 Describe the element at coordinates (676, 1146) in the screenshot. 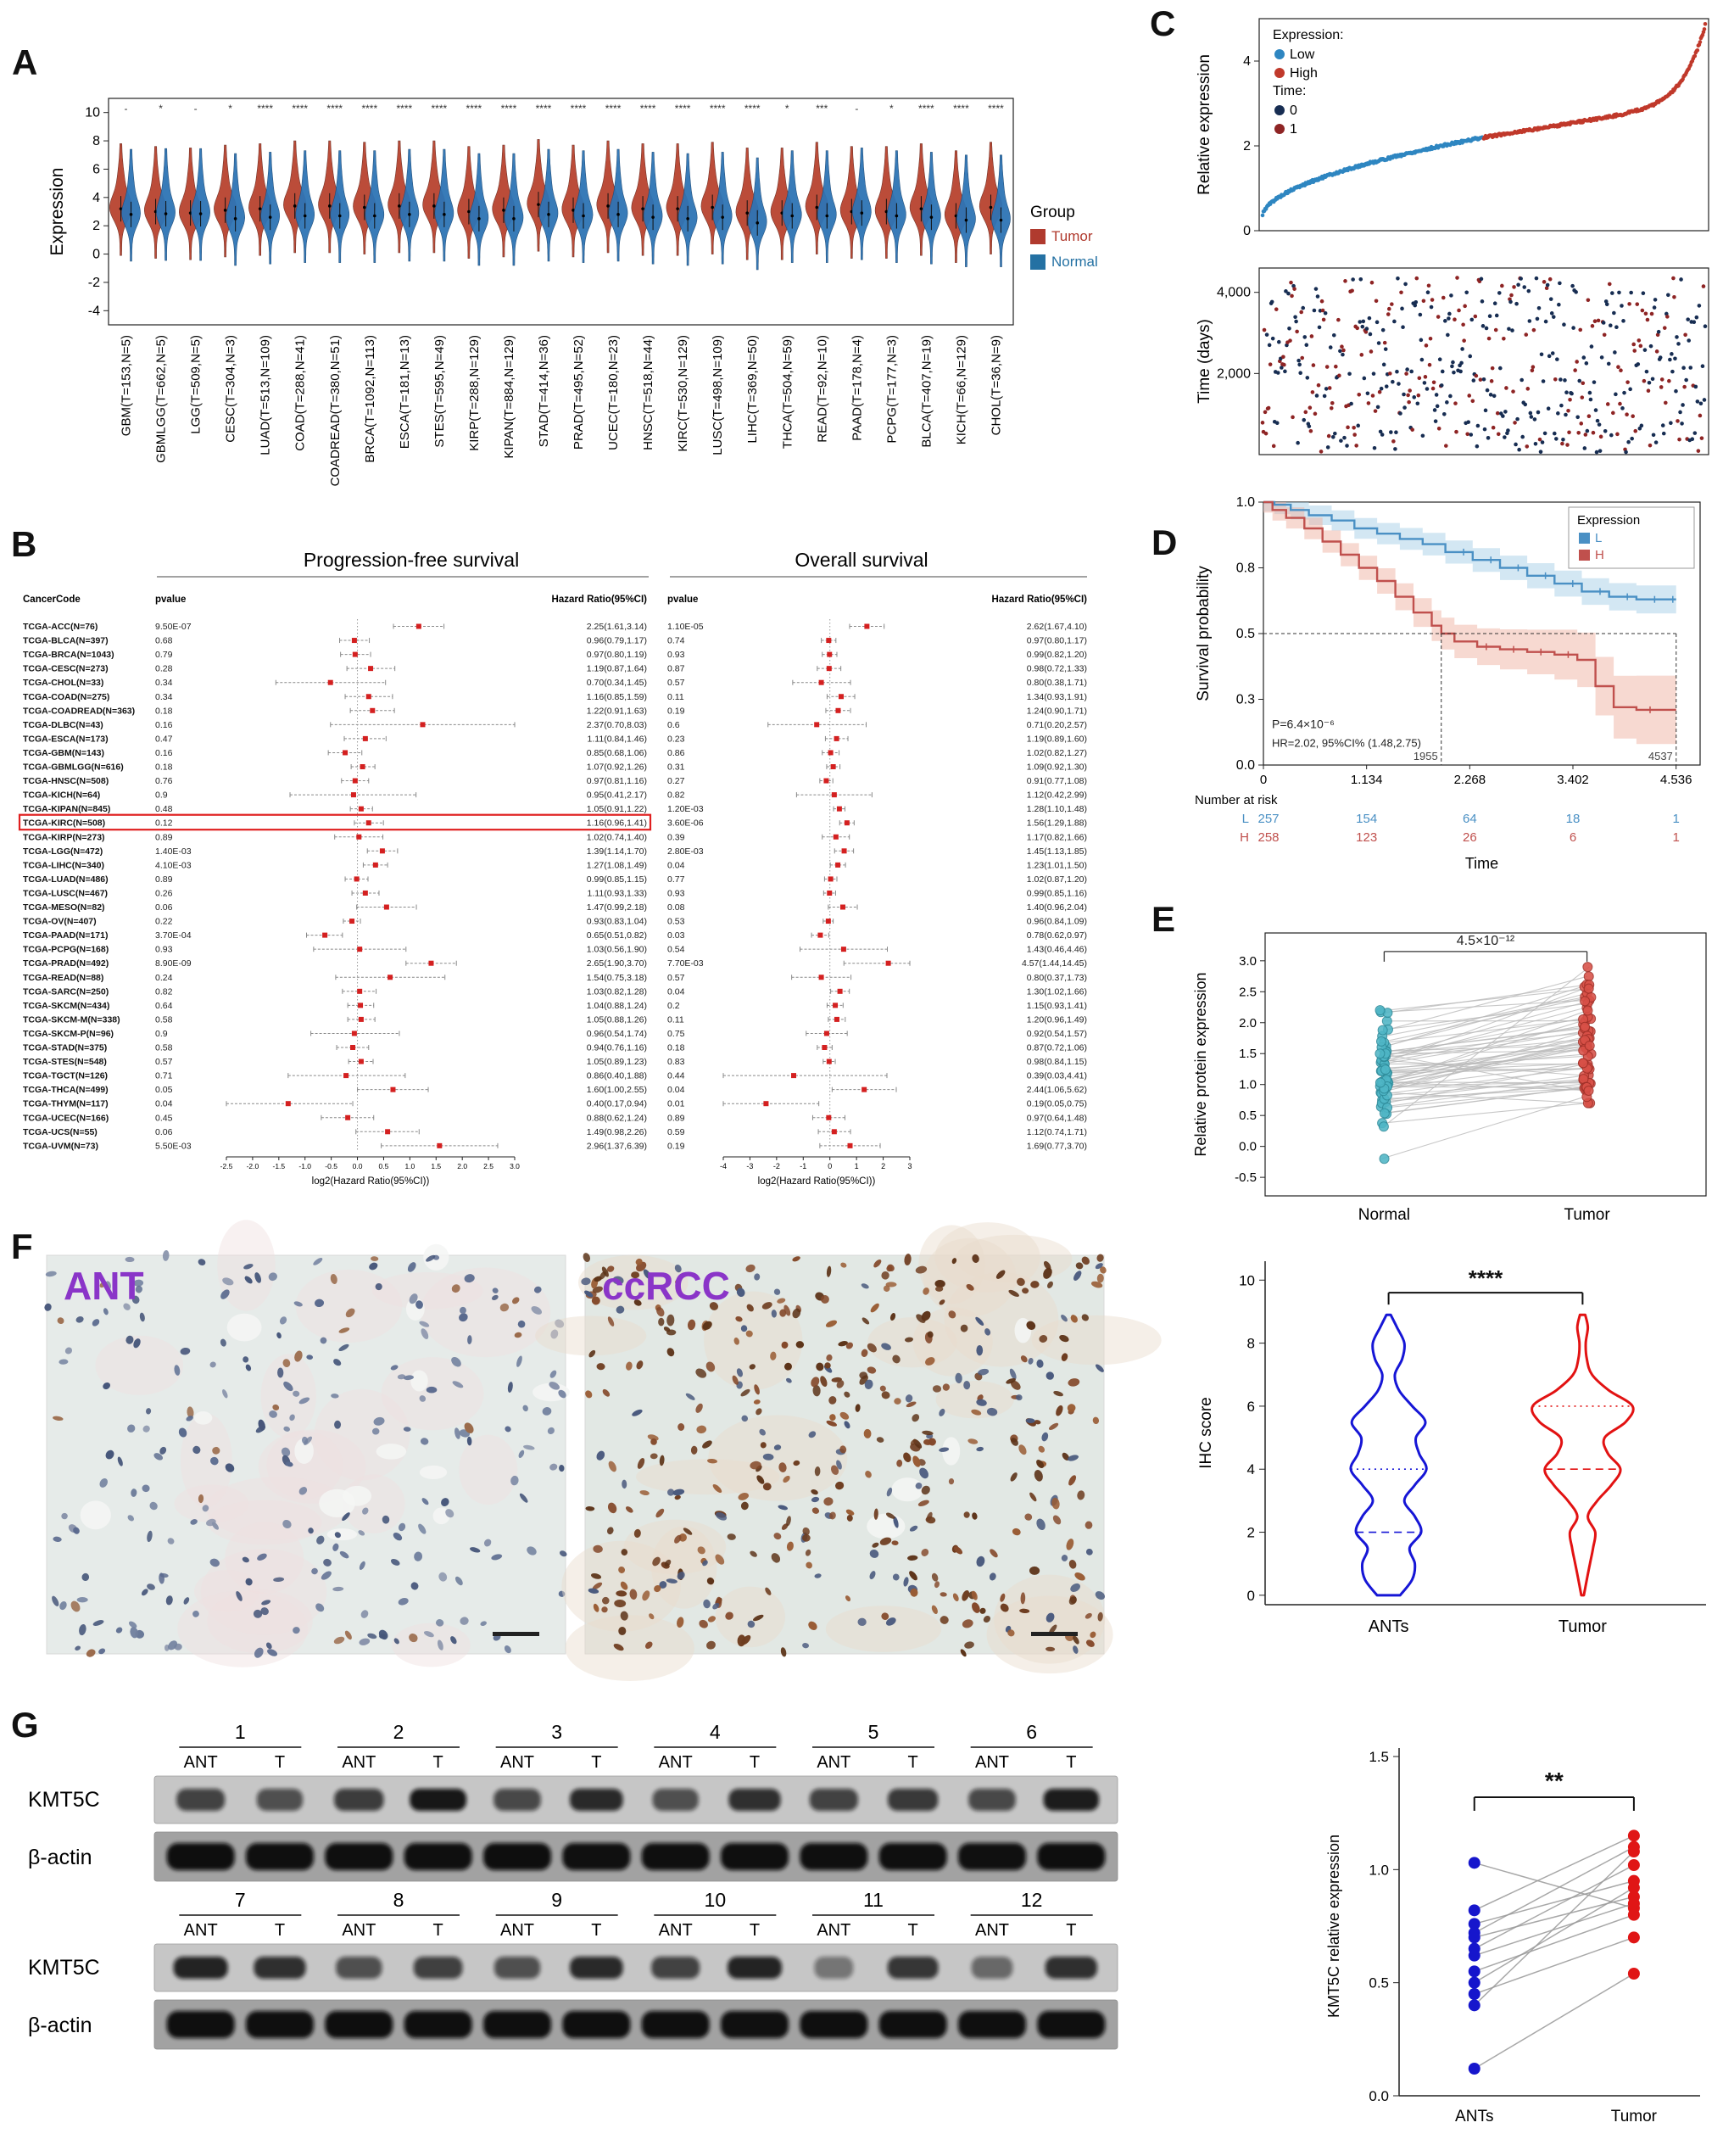

I see `svg-text: 0.19` at that location.